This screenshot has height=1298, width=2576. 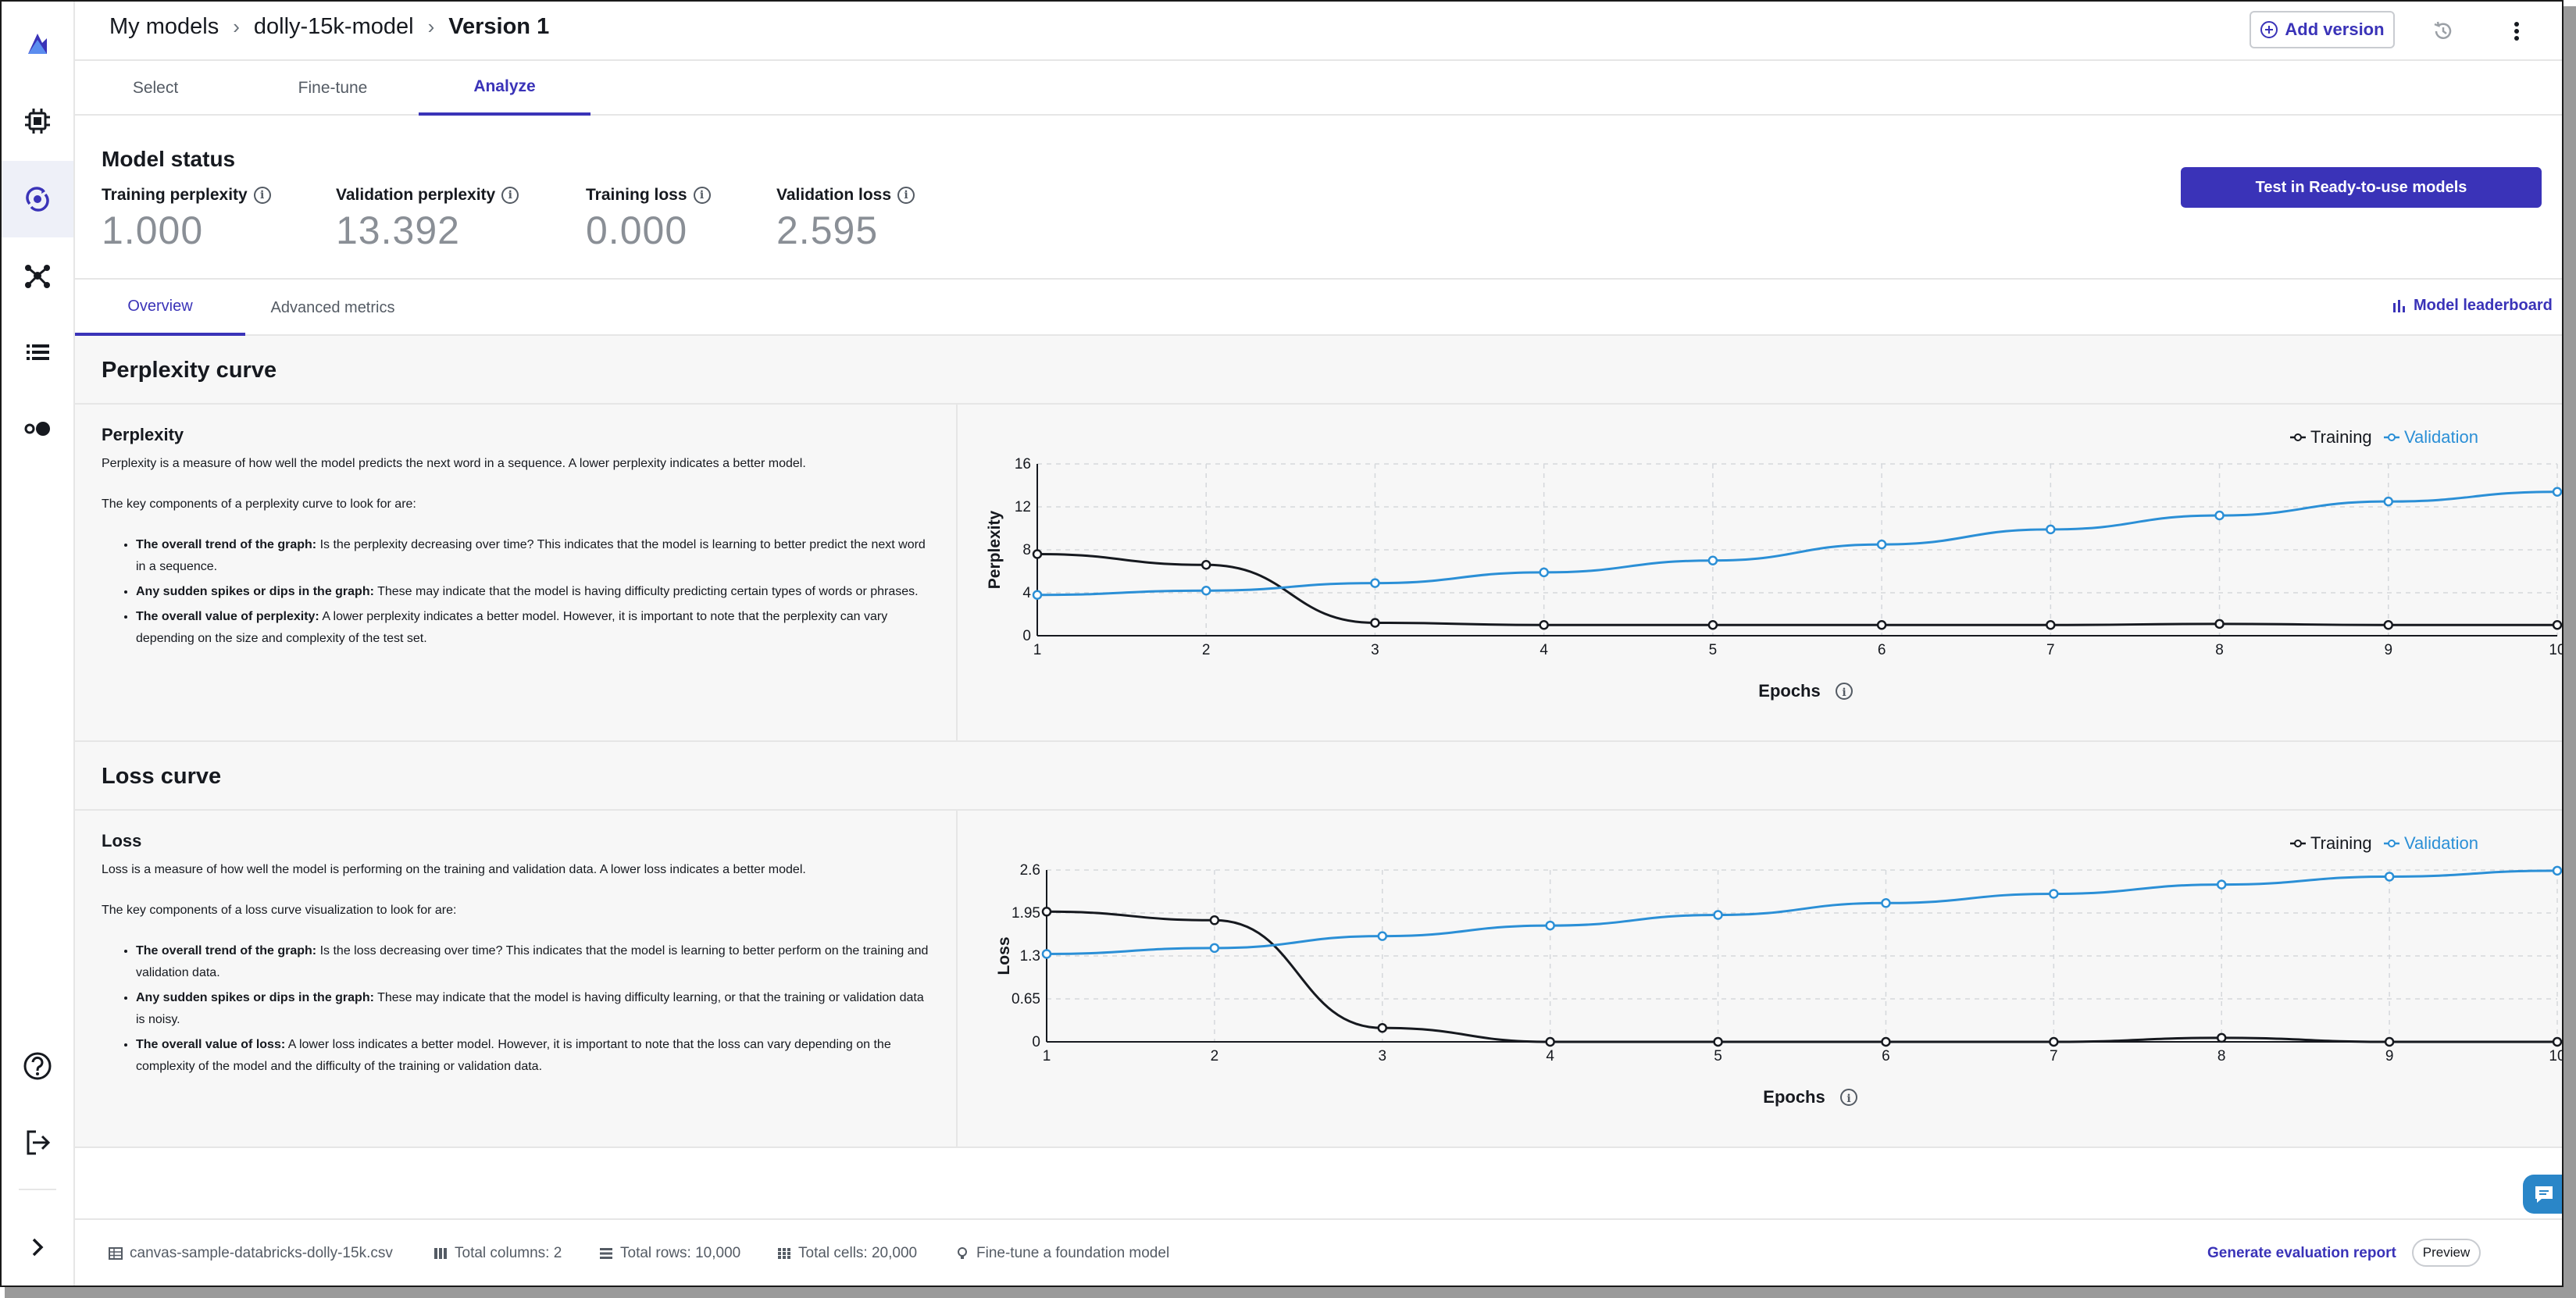 I want to click on table-icon, so click(x=116, y=1253).